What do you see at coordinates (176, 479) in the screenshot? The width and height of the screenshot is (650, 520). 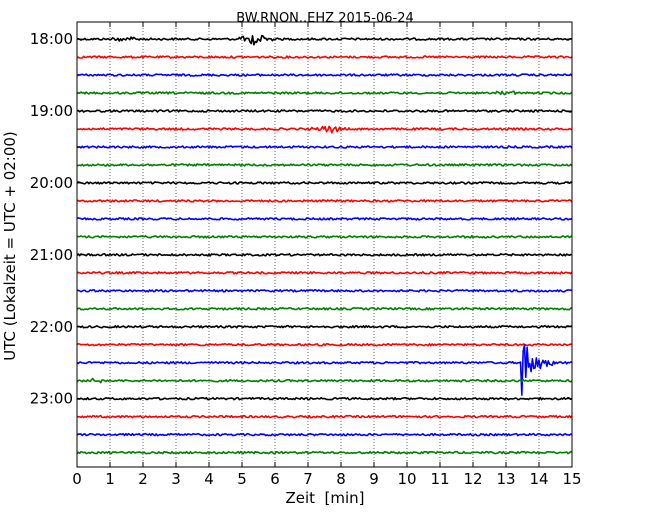 I see `x-tick-label: 3` at bounding box center [176, 479].